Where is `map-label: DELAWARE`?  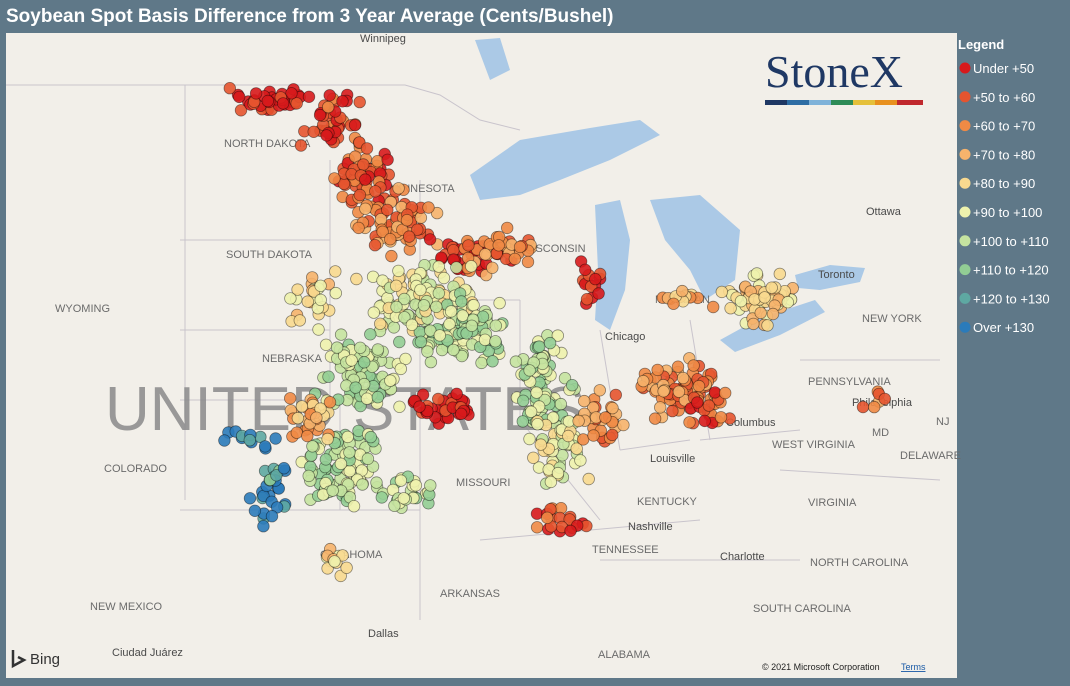
map-label: DELAWARE is located at coordinates (930, 456).